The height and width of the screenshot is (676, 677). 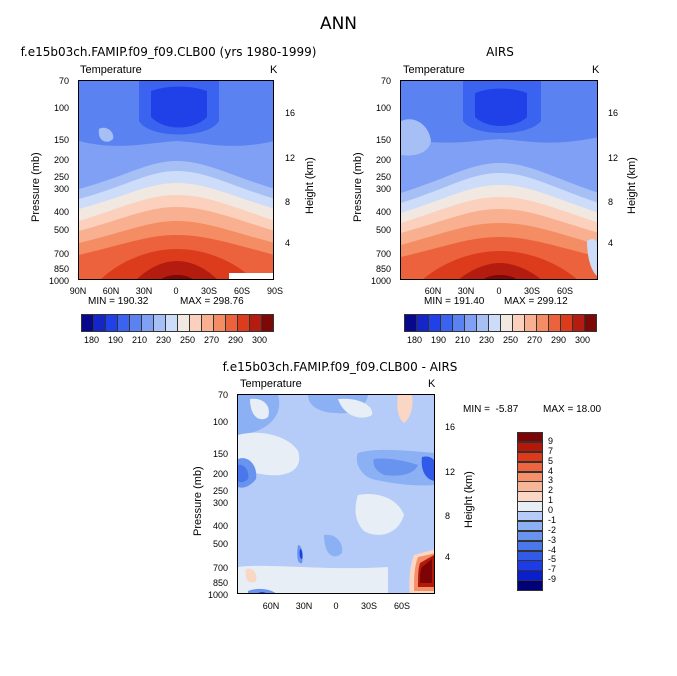 I want to click on panel-obs-xtick: 30N, so click(x=466, y=291).